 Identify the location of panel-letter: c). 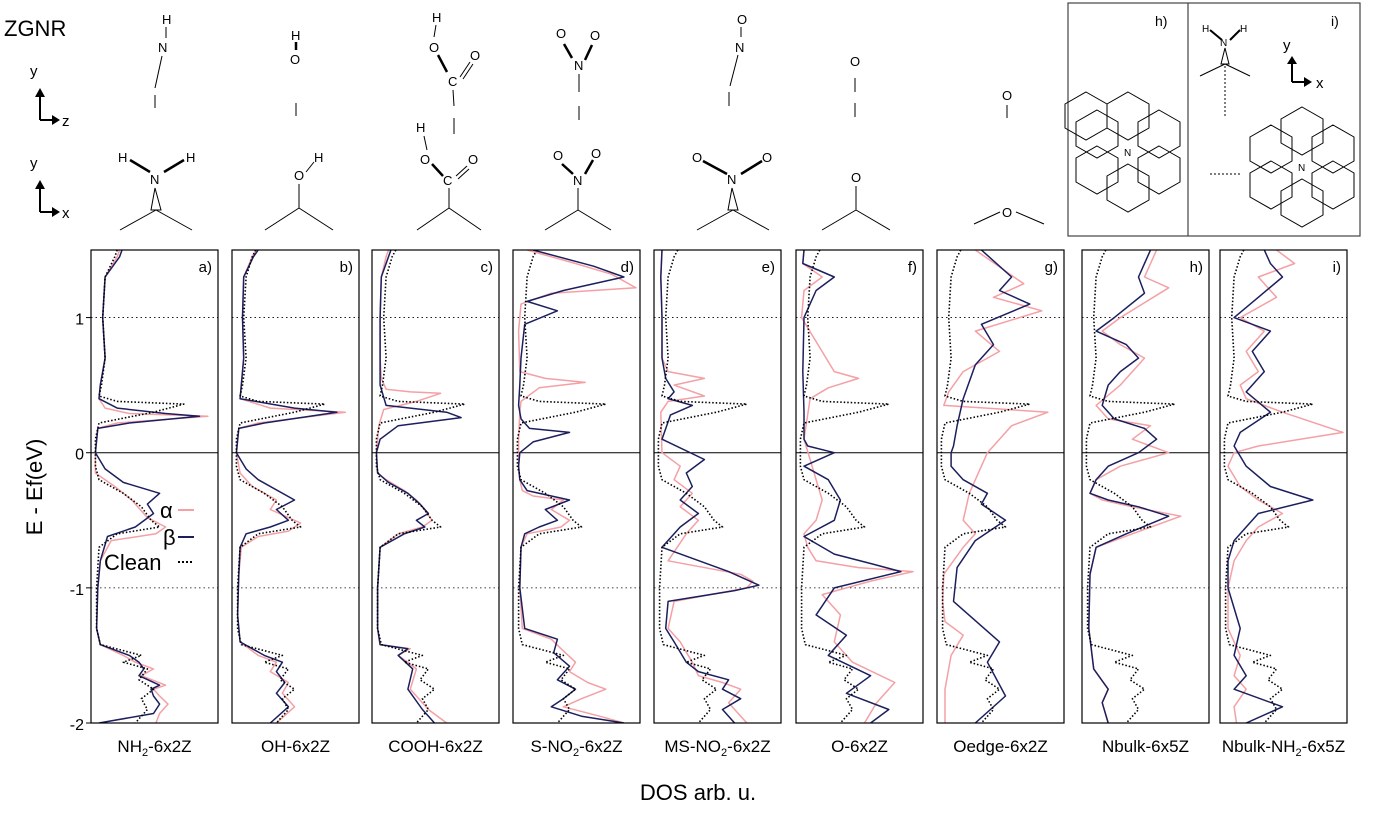
(487, 267).